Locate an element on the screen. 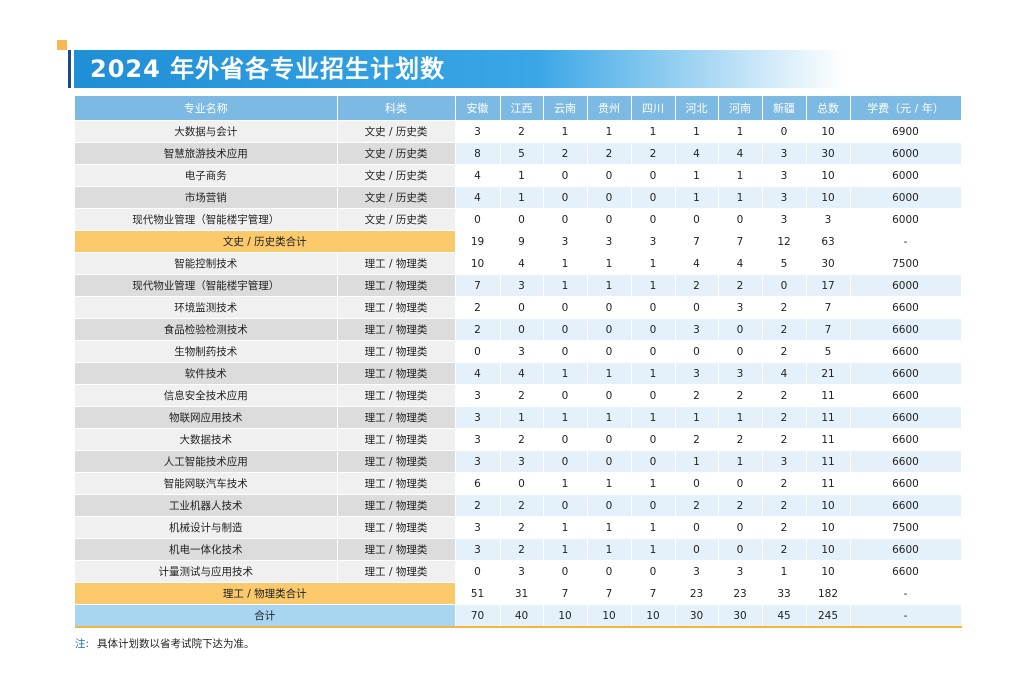  major-cell: 人工智能技术应用 is located at coordinates (206, 461).